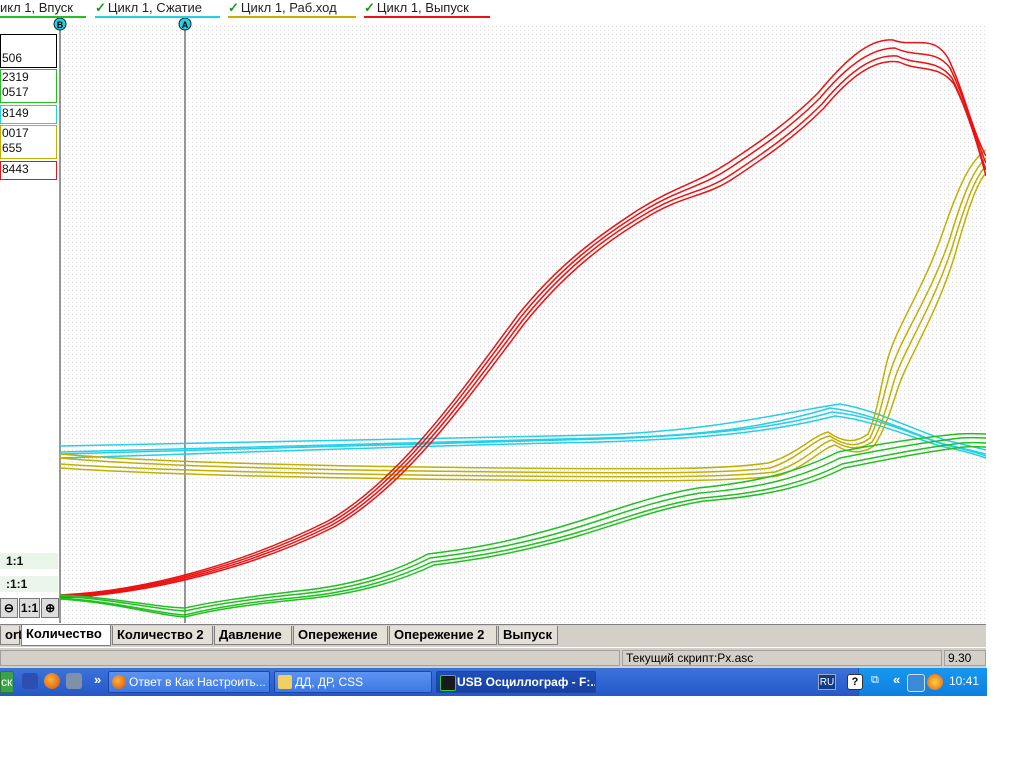 The image size is (1024, 768). What do you see at coordinates (28, 142) in the screenshot?
I see `readout-box-power-stroke: 0017 655` at bounding box center [28, 142].